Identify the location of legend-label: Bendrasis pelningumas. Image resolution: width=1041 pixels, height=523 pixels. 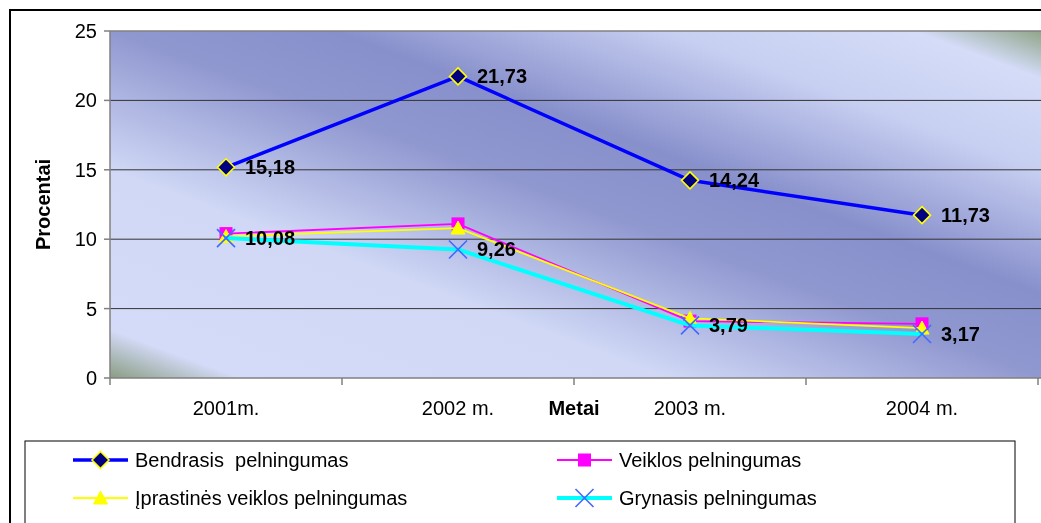
(242, 460).